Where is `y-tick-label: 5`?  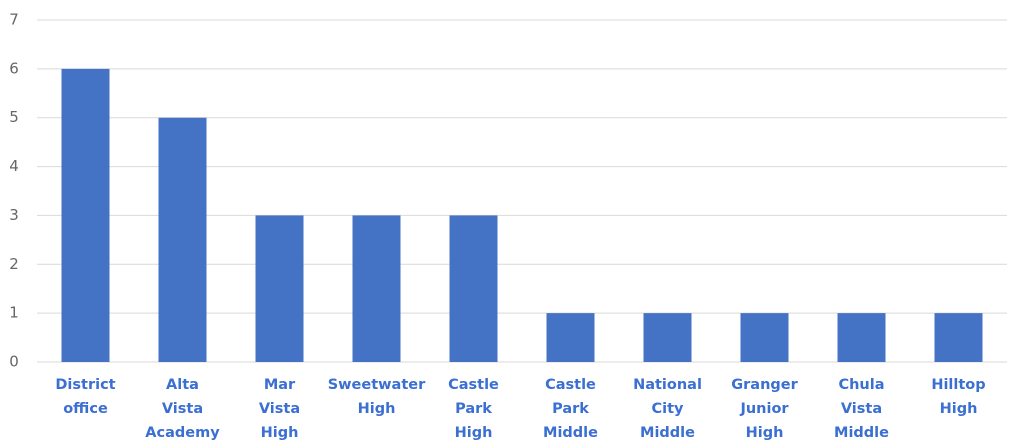
y-tick-label: 5 is located at coordinates (14, 117).